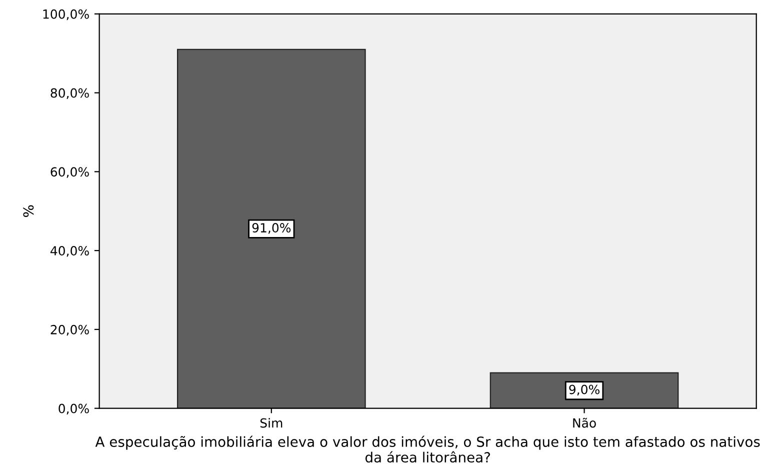 The image size is (764, 464). What do you see at coordinates (69, 251) in the screenshot?
I see `y-tick-label: 40,0%` at bounding box center [69, 251].